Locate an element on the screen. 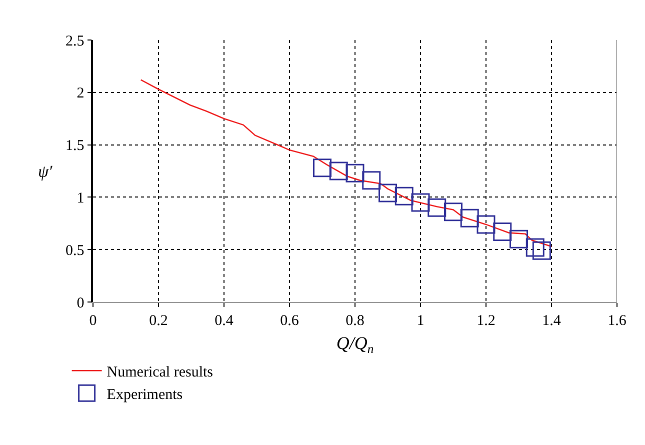 Image resolution: width=645 pixels, height=445 pixels. y-tick-label: 2.5 is located at coordinates (75, 41).